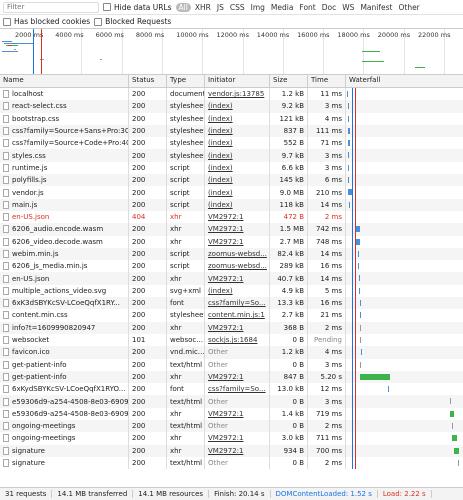 The width and height of the screenshot is (463, 500). What do you see at coordinates (64, 217) in the screenshot?
I see `request-name: en-US.json` at bounding box center [64, 217].